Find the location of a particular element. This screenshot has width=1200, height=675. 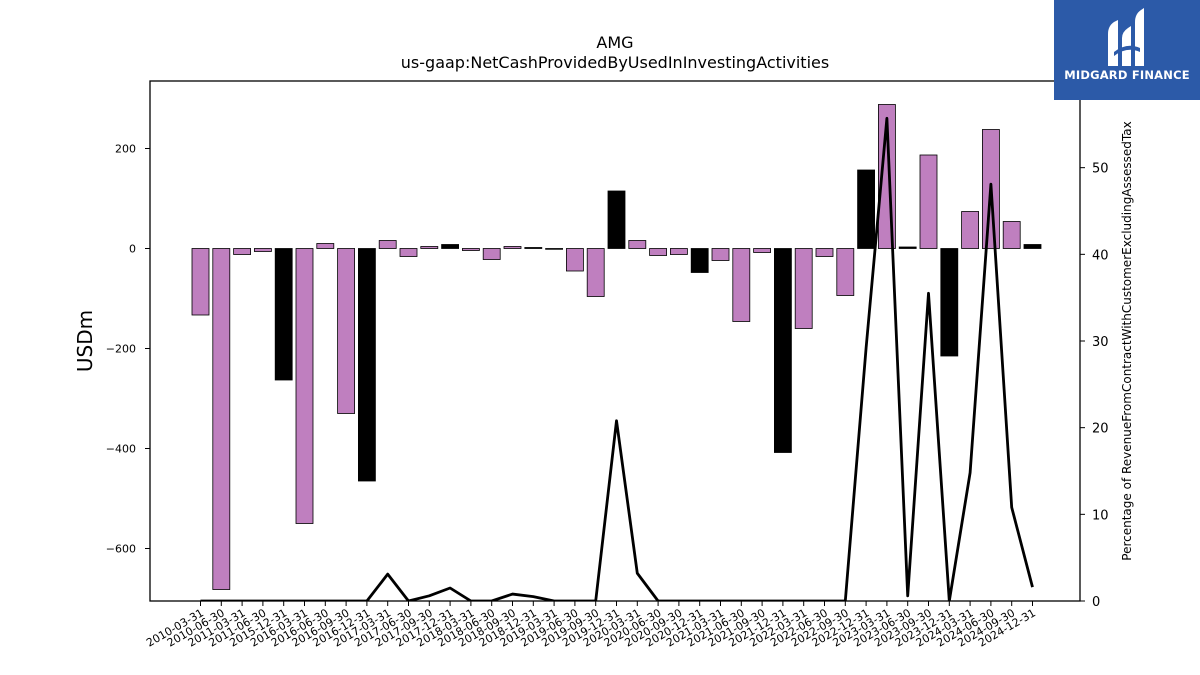

y2-tick-label: 30 is located at coordinates (1100, 342).